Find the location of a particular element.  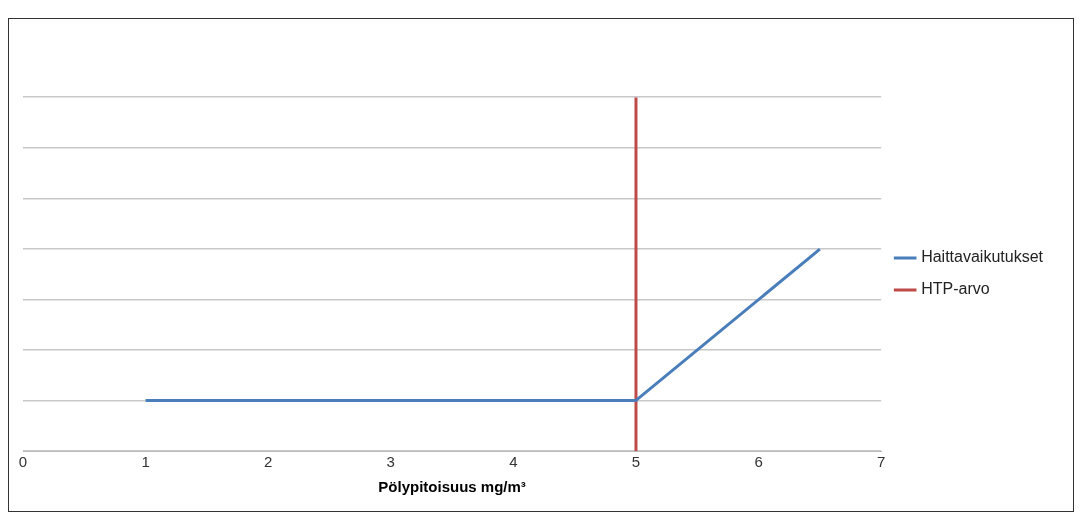

x-tick-label: 3 is located at coordinates (390, 462).